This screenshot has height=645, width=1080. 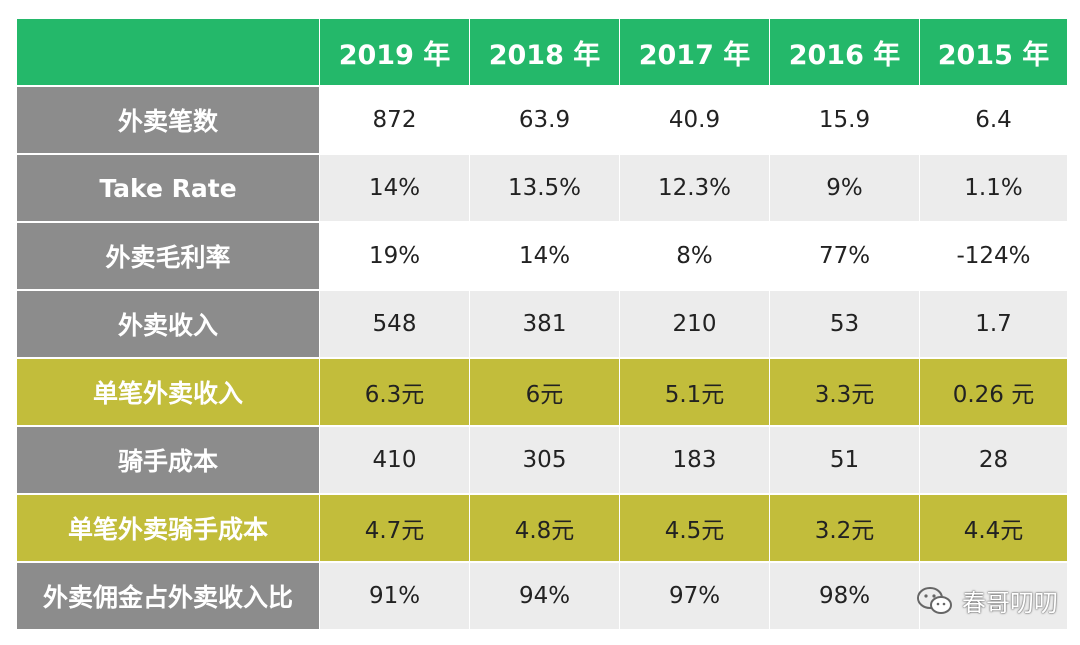 I want to click on table-cell: 12.3%, so click(x=695, y=189).